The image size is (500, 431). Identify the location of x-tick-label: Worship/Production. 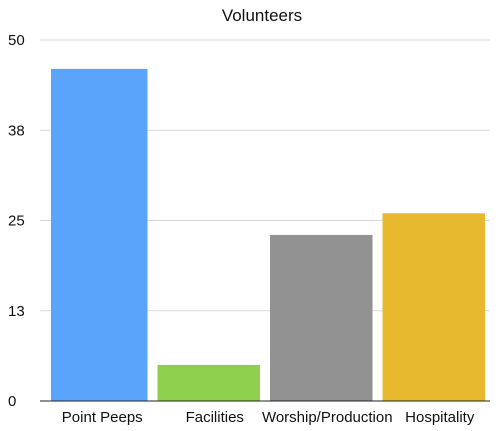
(327, 417).